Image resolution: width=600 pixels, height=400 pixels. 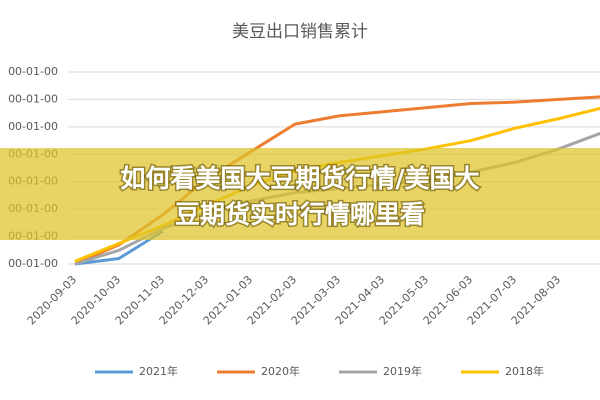 I want to click on series-line, so click(x=119, y=247).